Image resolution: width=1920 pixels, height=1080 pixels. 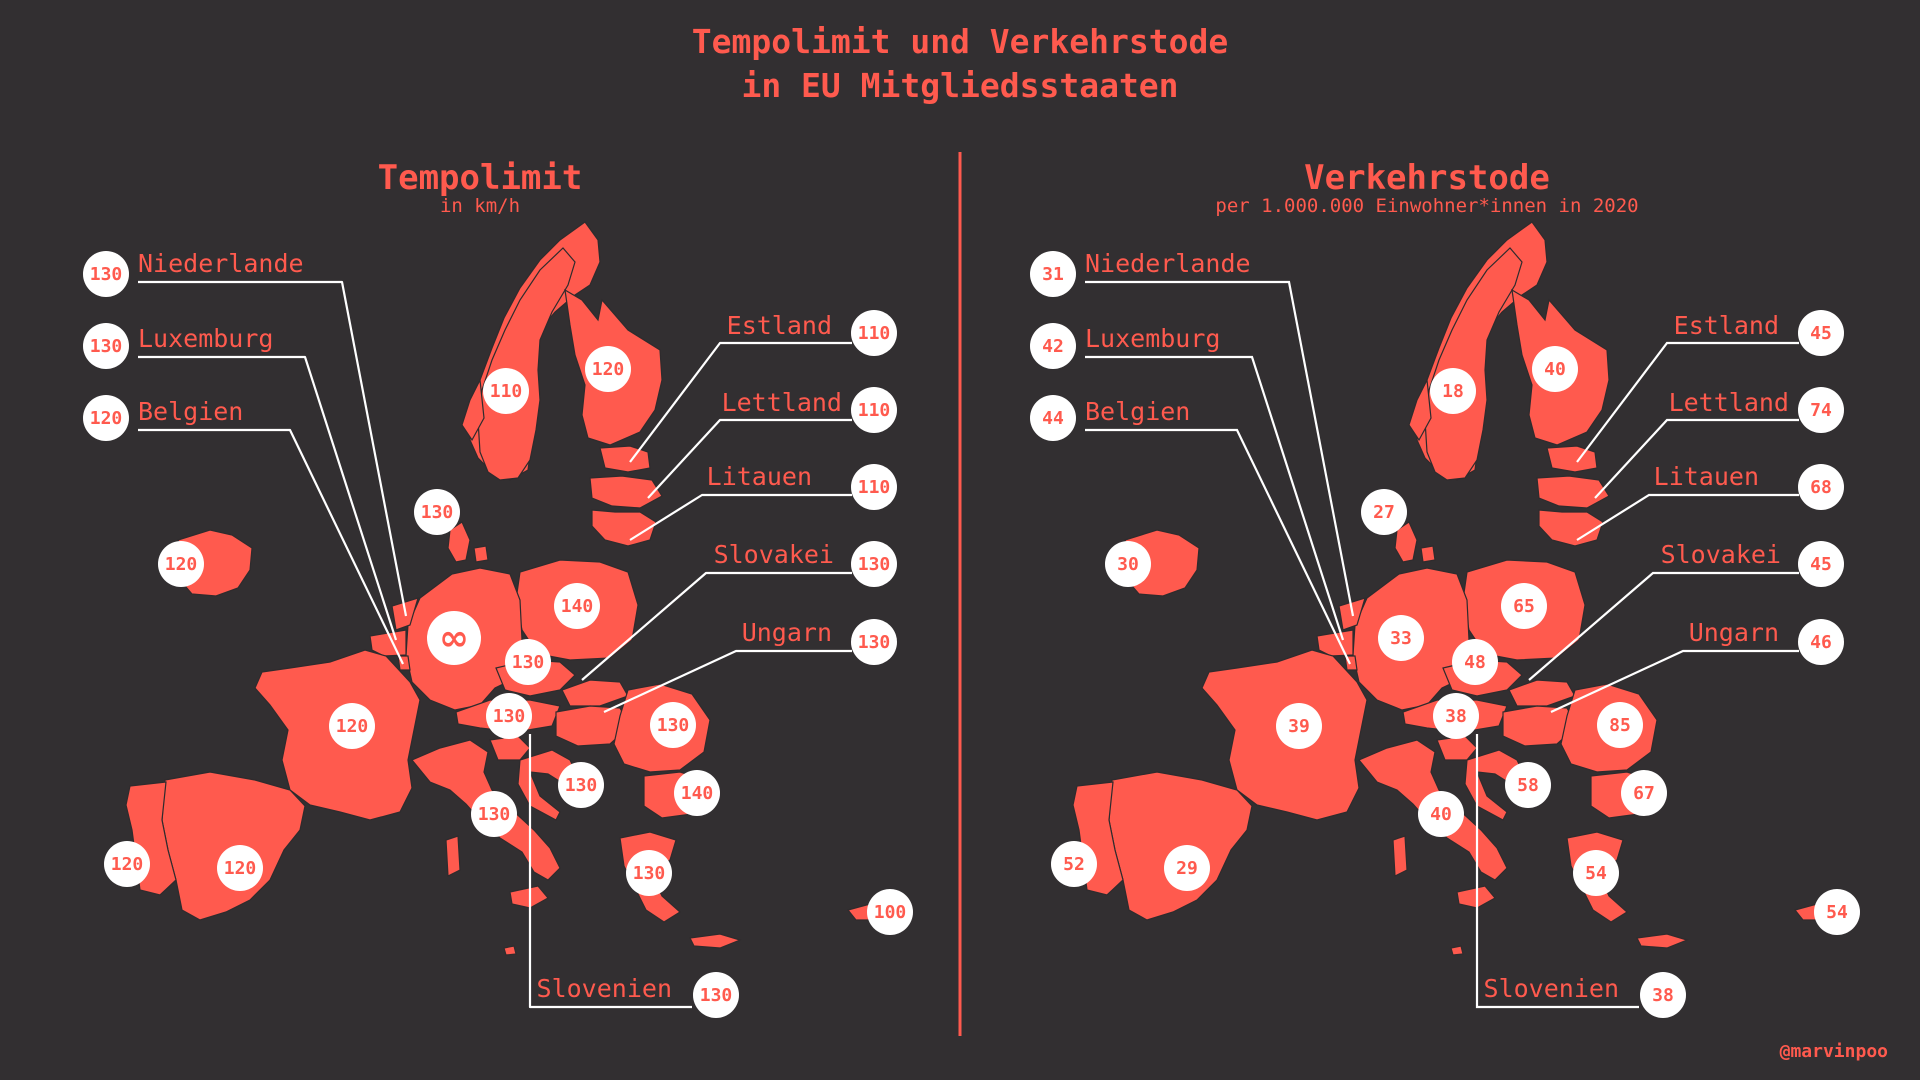 I want to click on map-value-norwegen-speed-value: 110, so click(x=506, y=391).